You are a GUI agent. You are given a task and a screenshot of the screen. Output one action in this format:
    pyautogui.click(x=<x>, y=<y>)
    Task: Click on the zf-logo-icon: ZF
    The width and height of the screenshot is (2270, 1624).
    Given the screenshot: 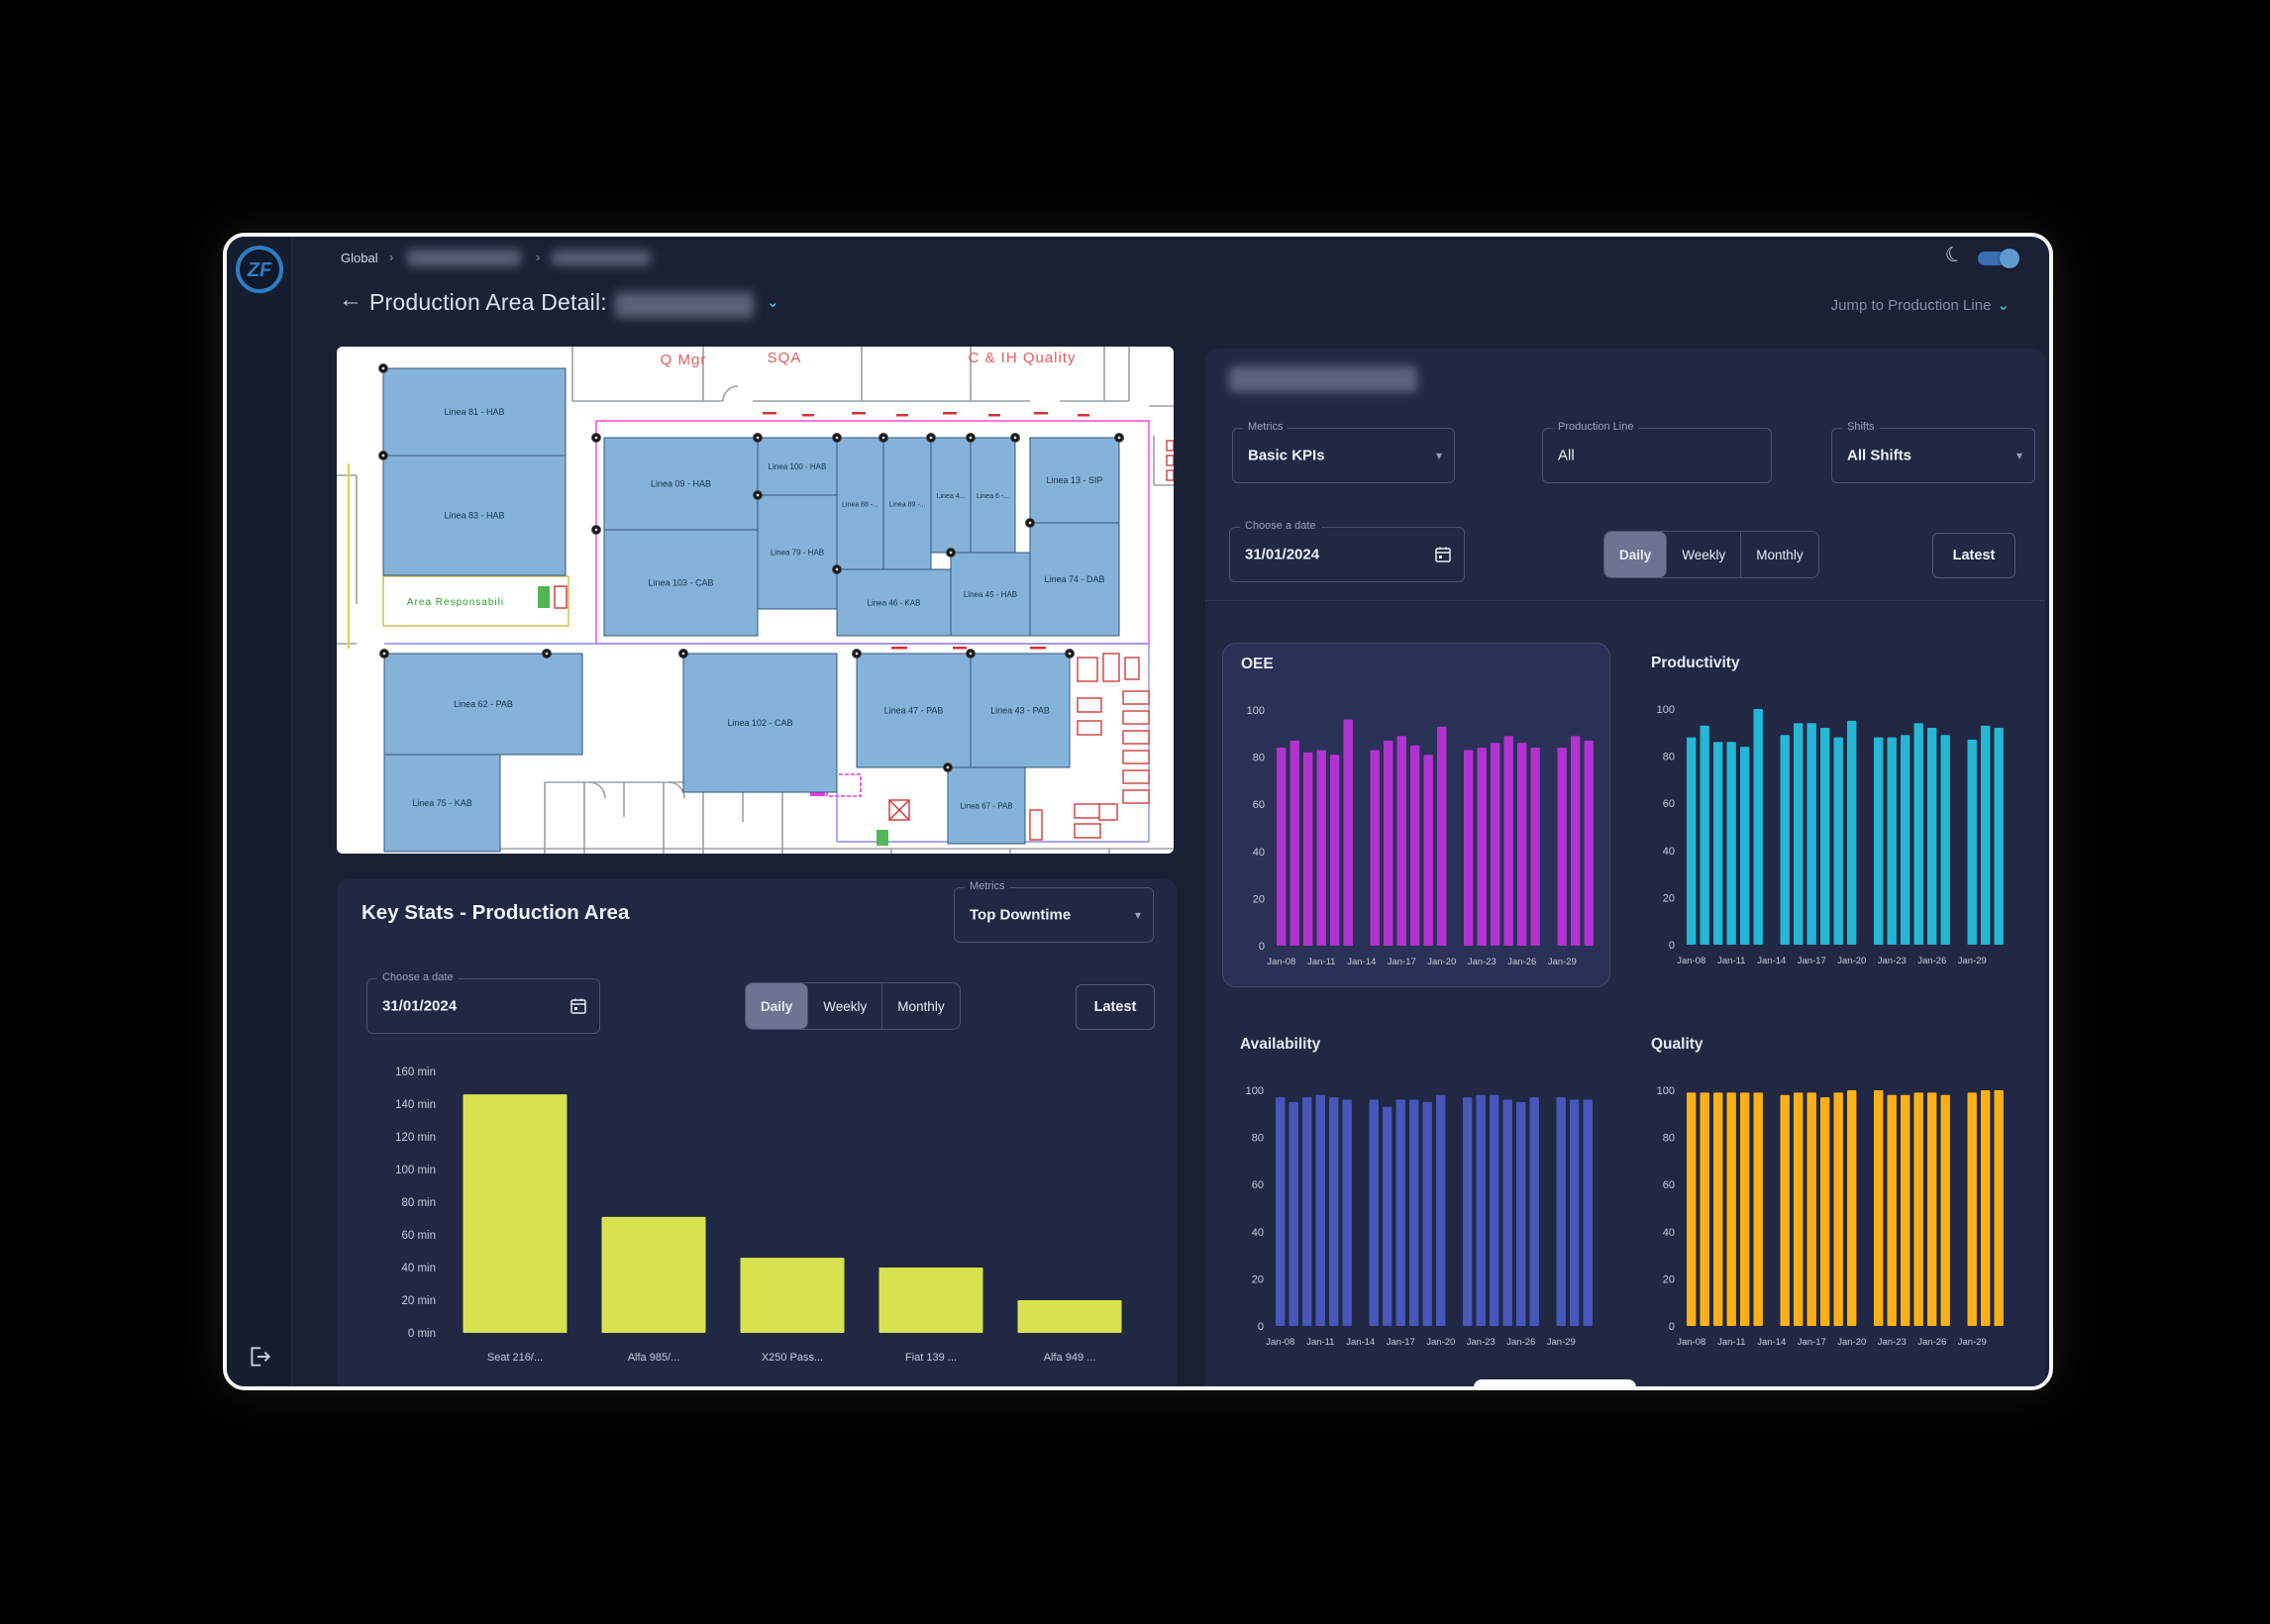 What is the action you would take?
    pyautogui.click(x=259, y=269)
    